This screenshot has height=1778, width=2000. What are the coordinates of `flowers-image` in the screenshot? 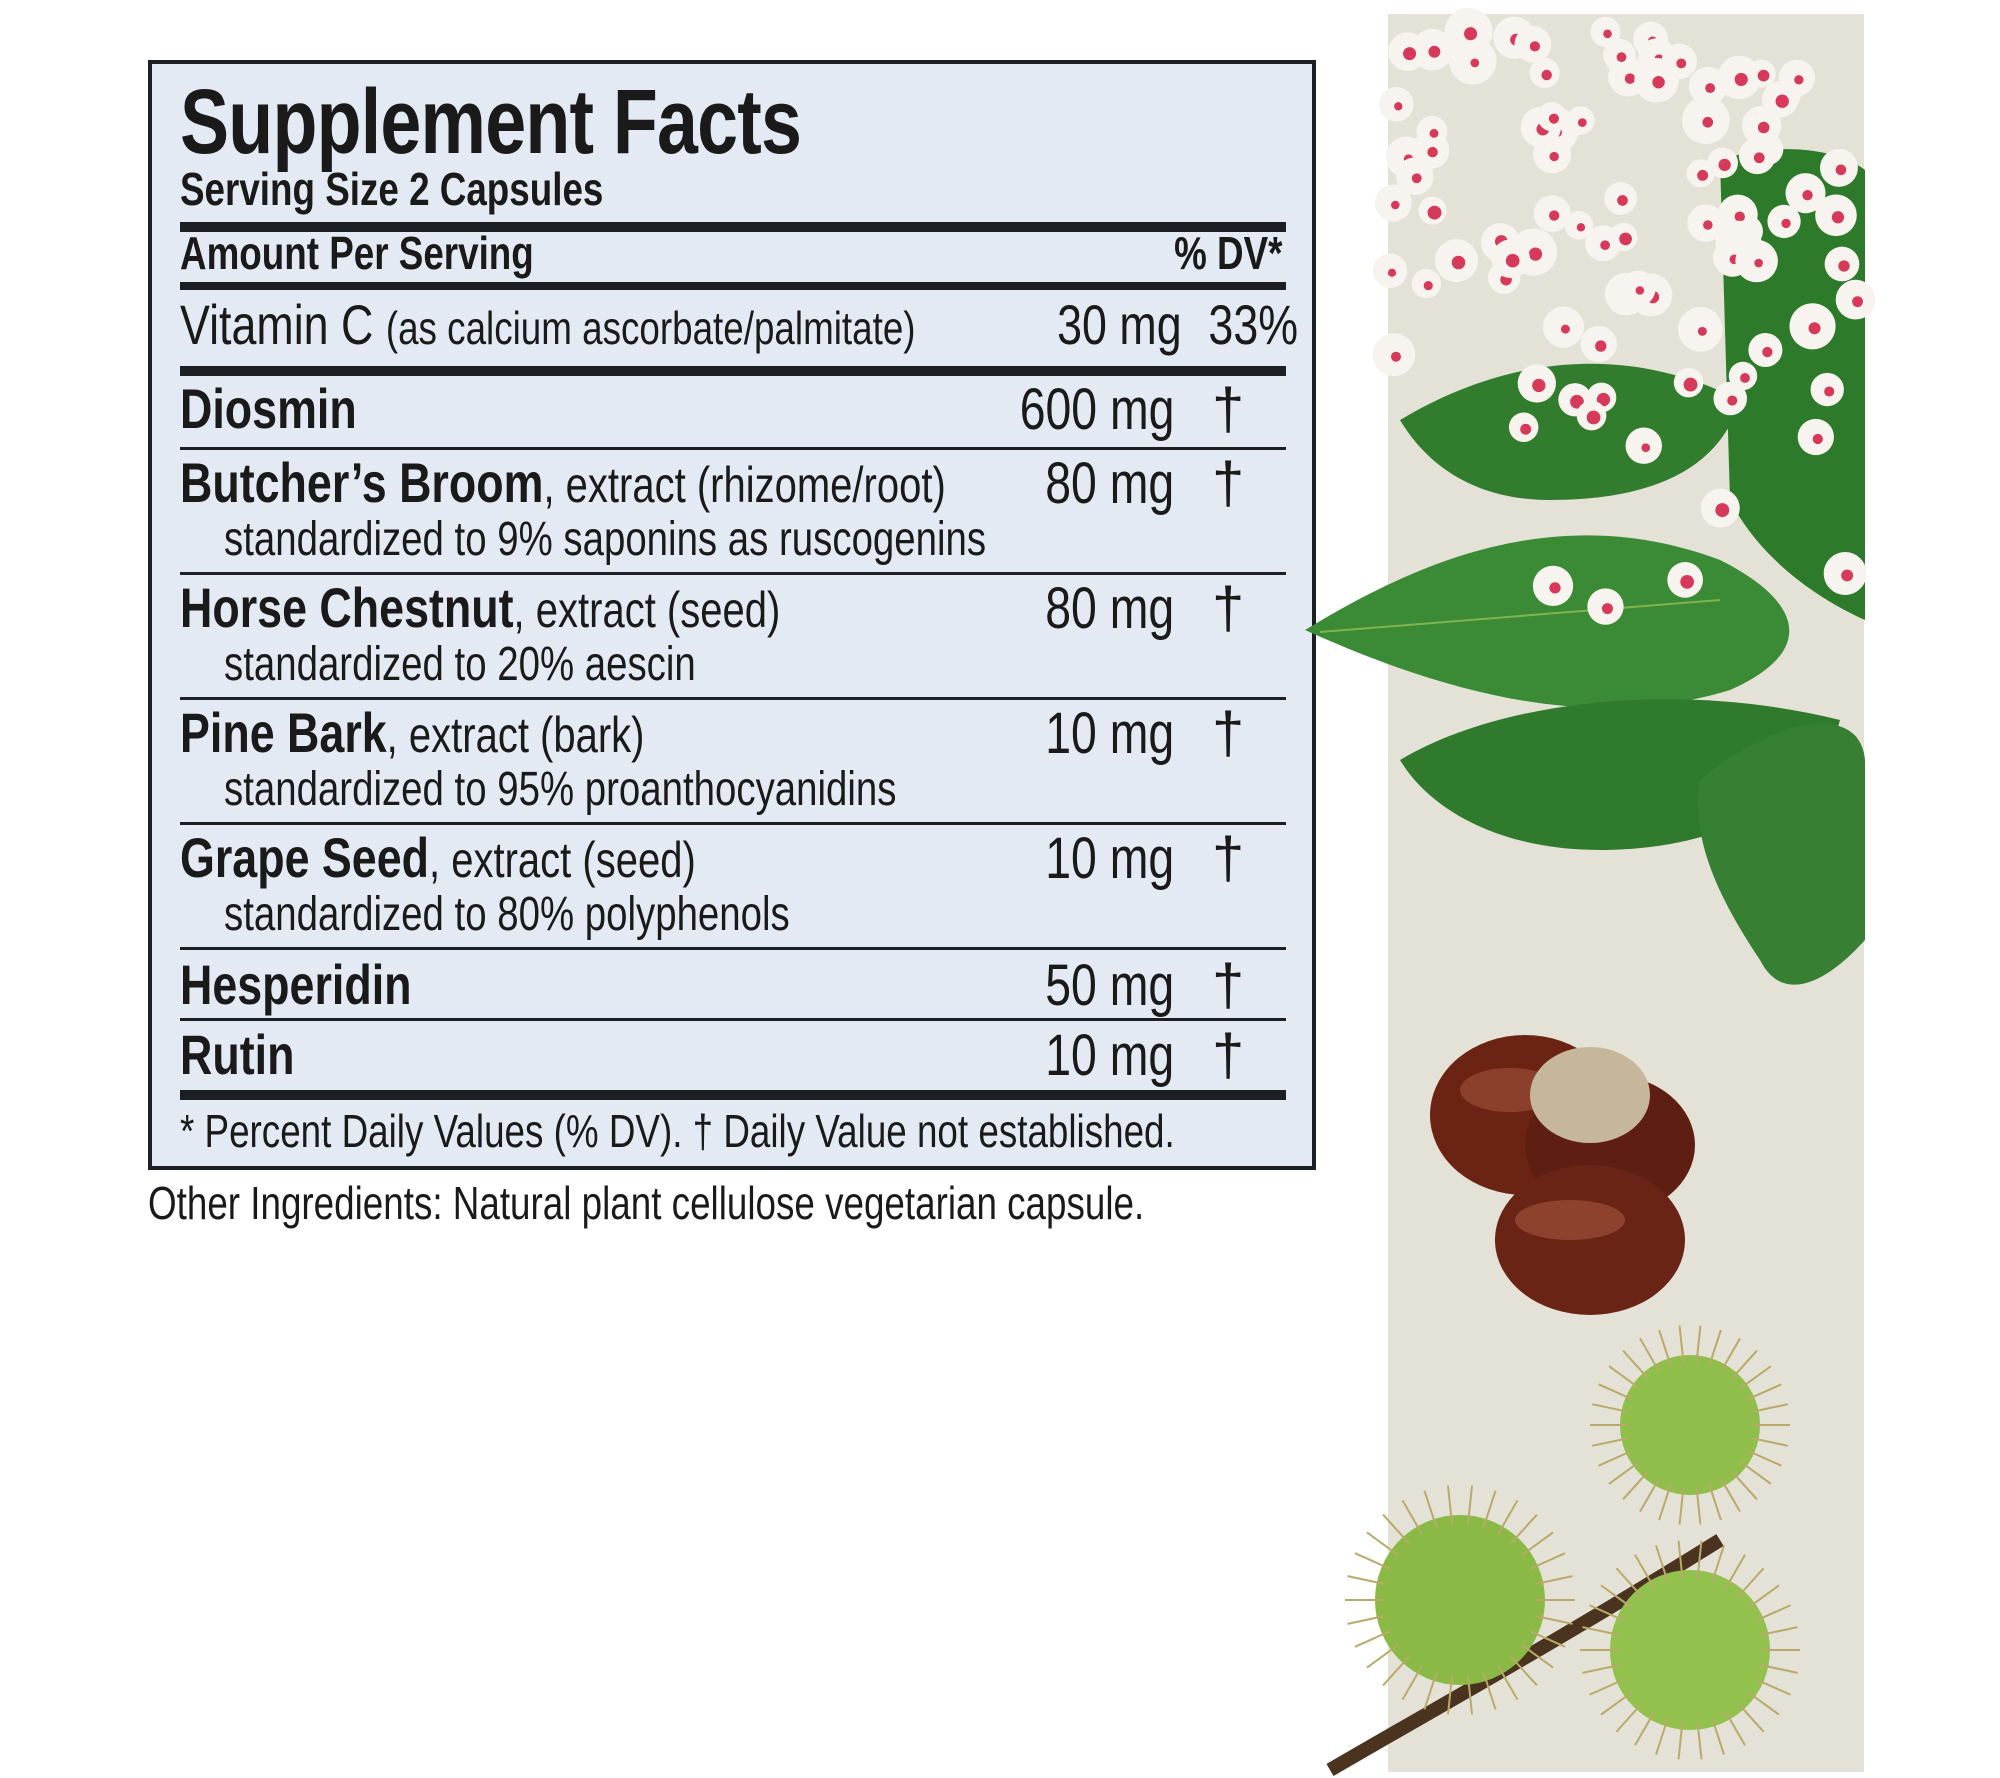 It's located at (1624, 316).